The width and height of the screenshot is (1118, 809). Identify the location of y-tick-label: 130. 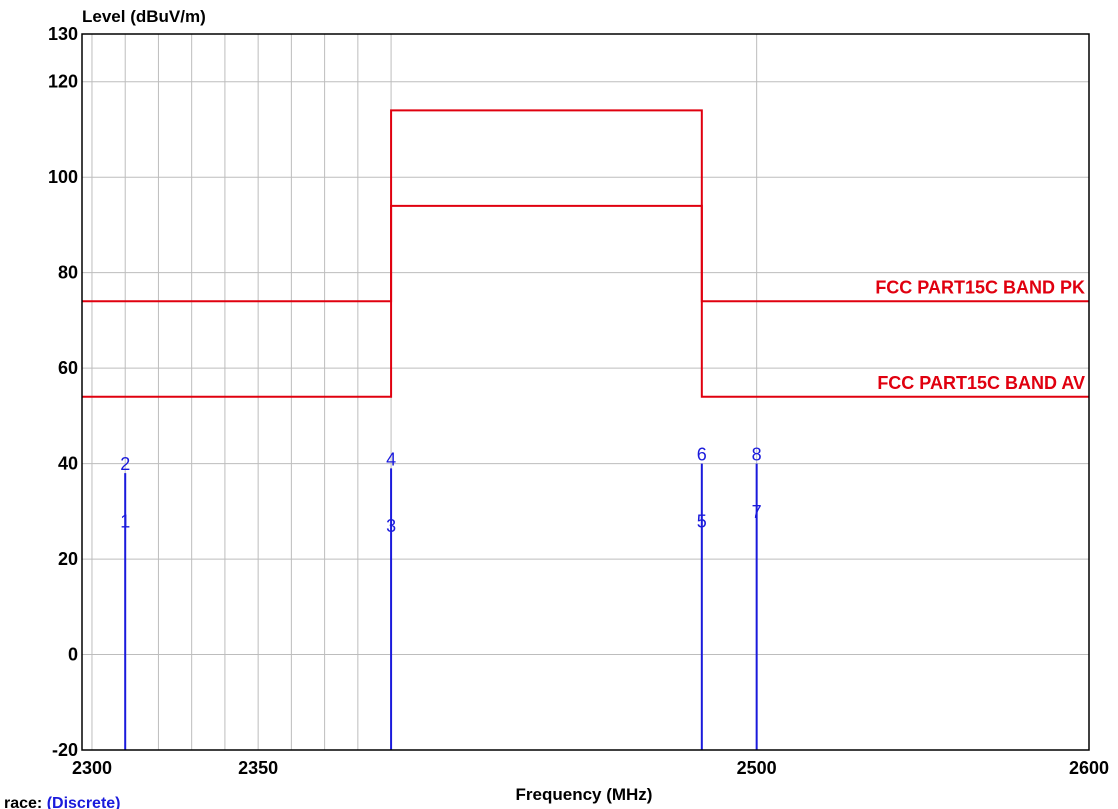
(63, 34).